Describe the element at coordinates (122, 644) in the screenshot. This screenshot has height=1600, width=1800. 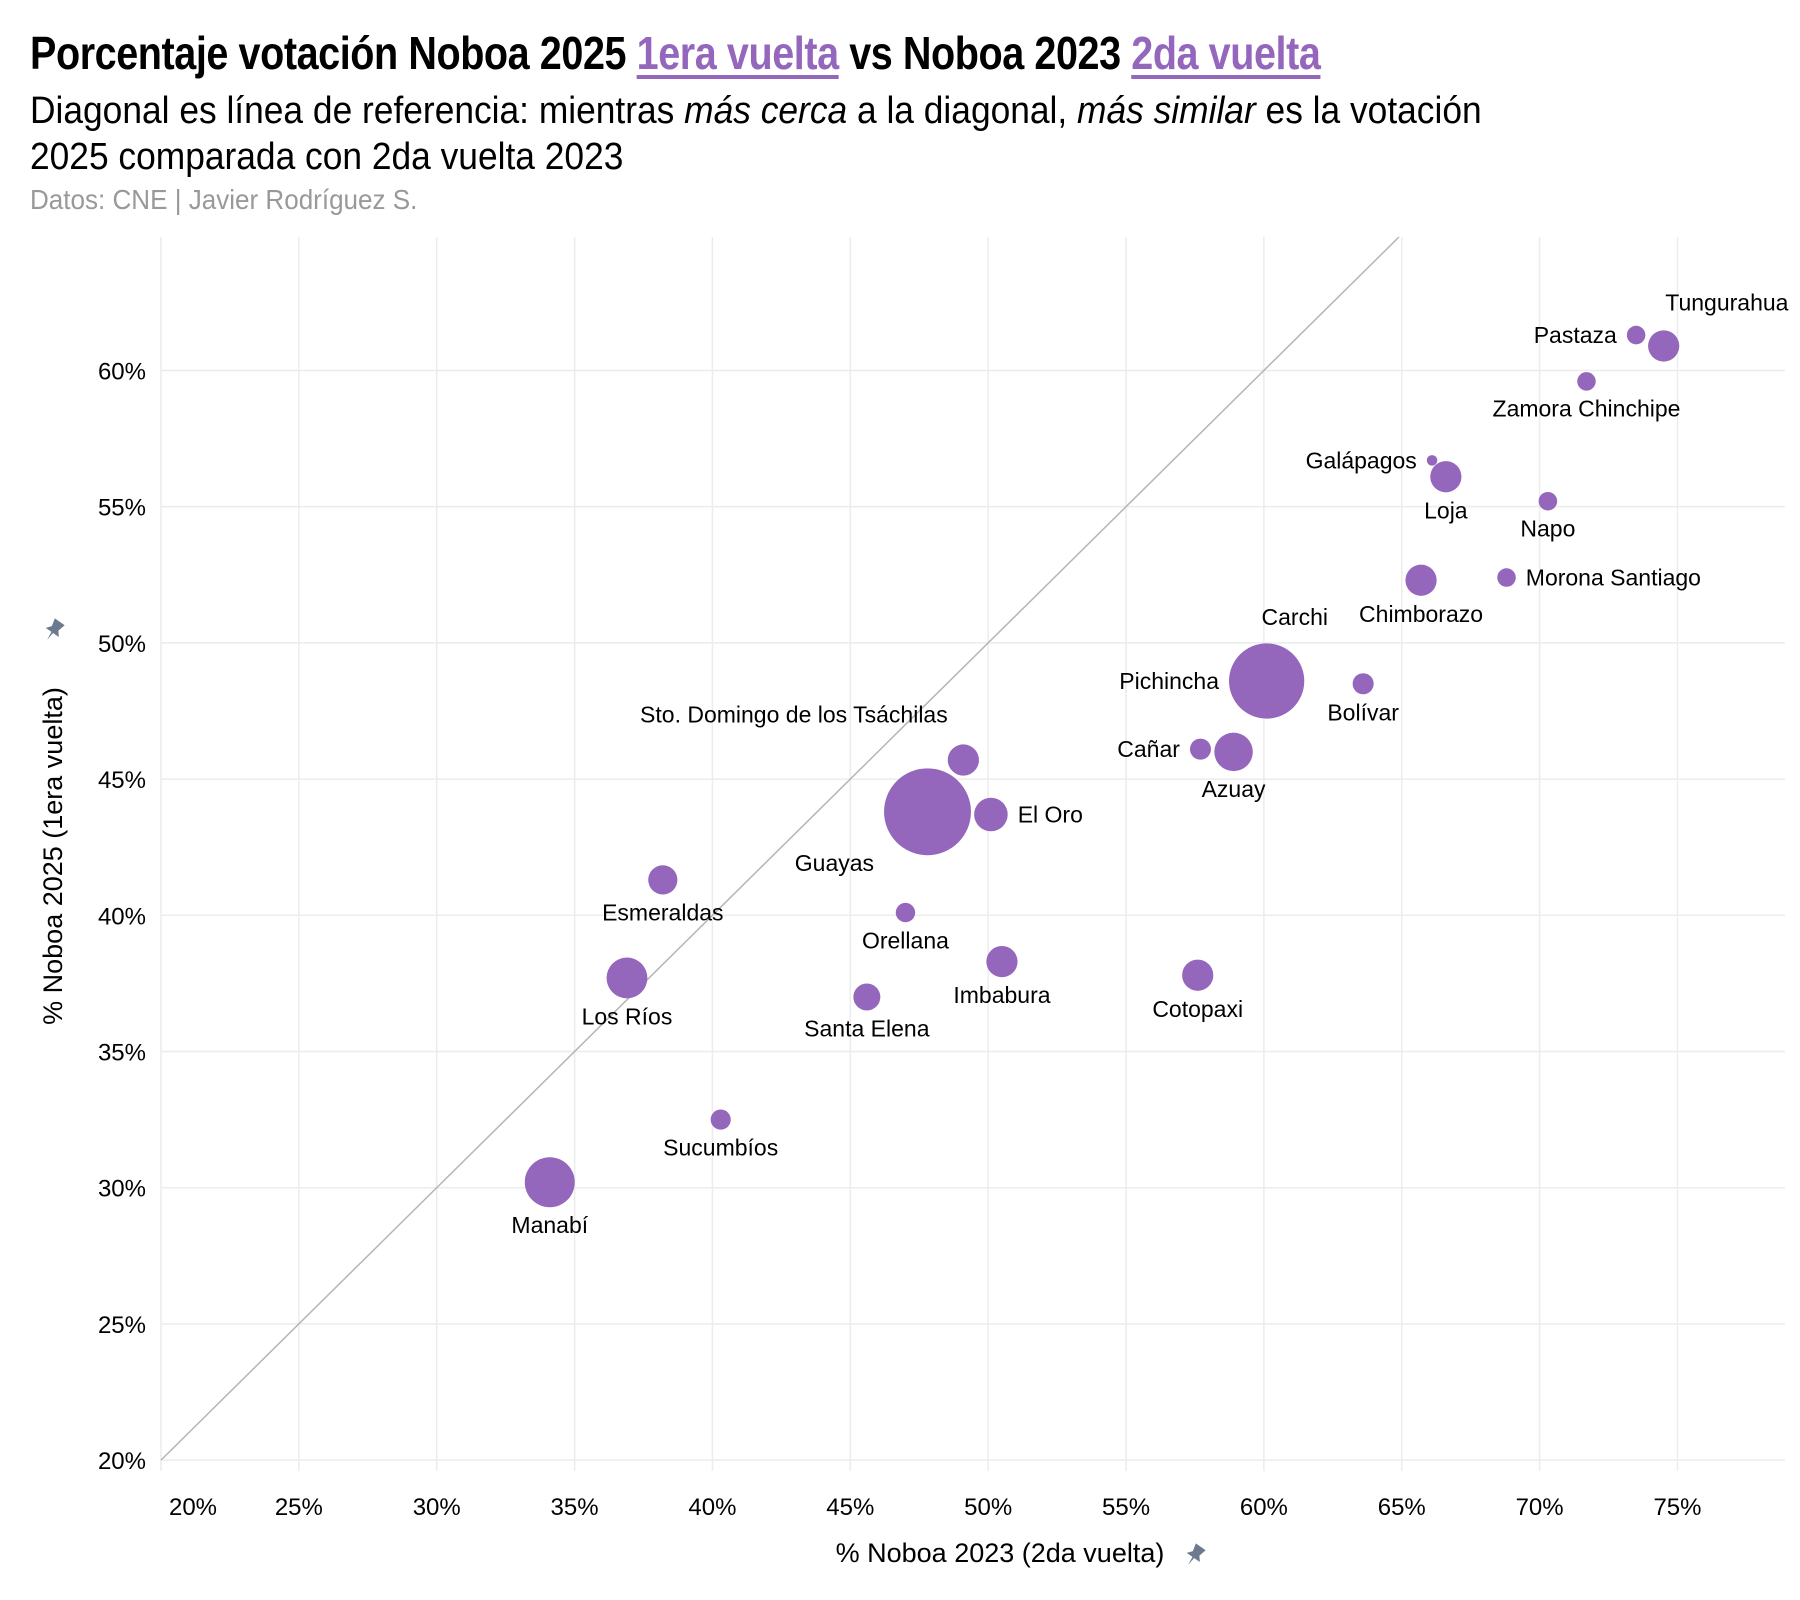
I see `y-tick-label: 50%` at that location.